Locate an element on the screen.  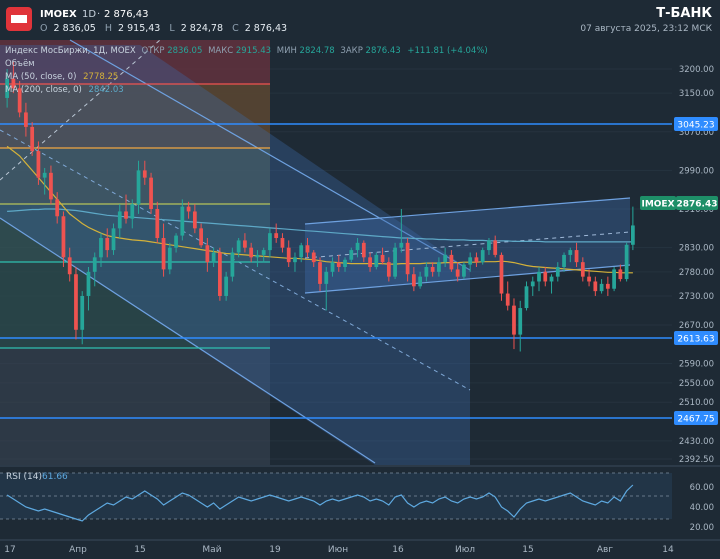
time-axis: 17 Апр 15 Май 19 Июн 16 Июл 15 Авг 14 is located at coordinates (339, 550).